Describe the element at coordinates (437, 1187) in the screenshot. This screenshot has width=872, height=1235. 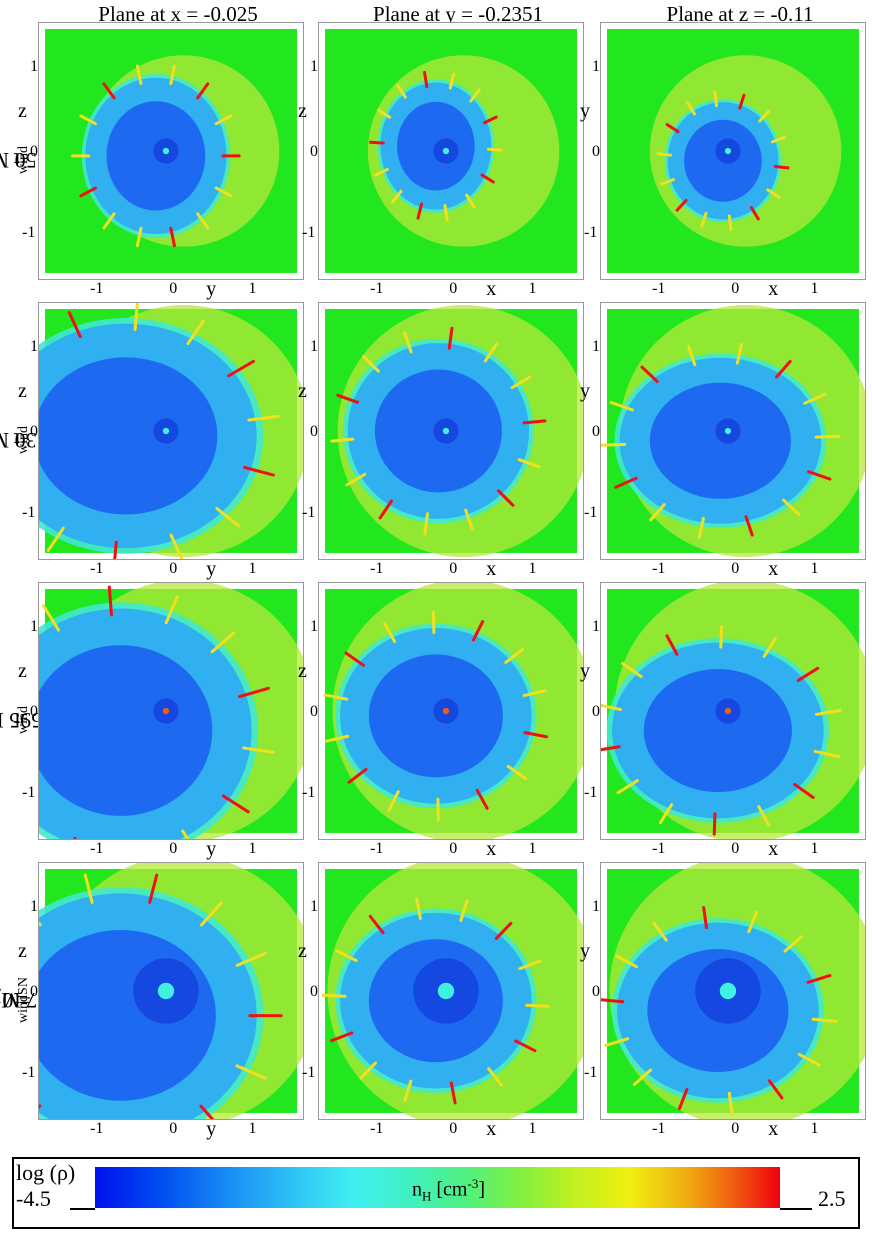
I see `colorbar-gradient` at that location.